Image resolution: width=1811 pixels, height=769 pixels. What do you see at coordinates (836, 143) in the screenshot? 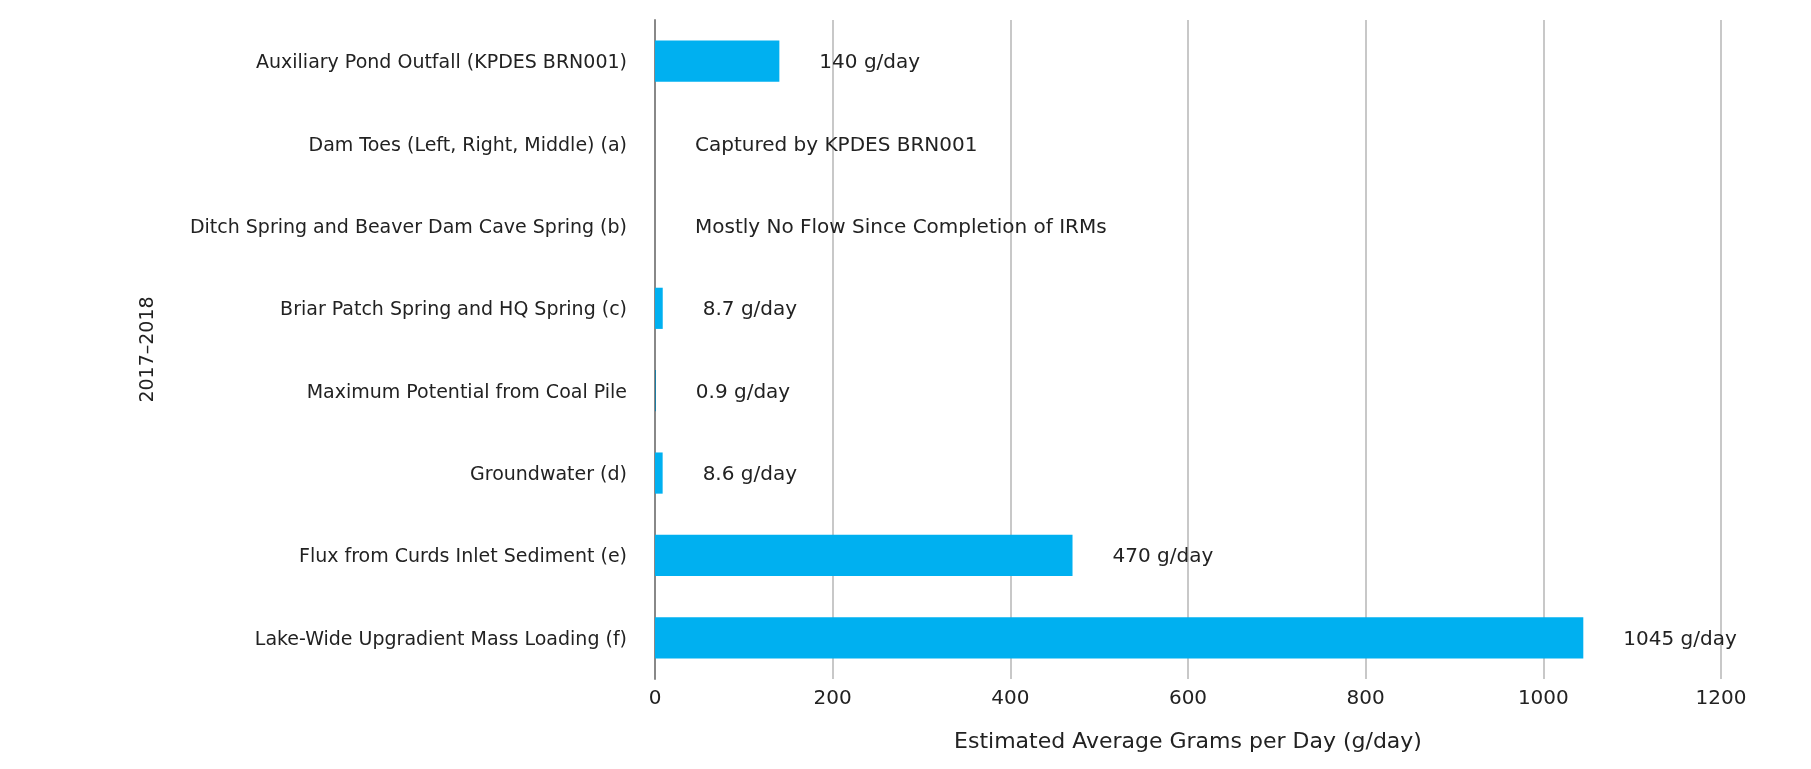
I see `data-label: Captured by KPDES BRN001` at bounding box center [836, 143].